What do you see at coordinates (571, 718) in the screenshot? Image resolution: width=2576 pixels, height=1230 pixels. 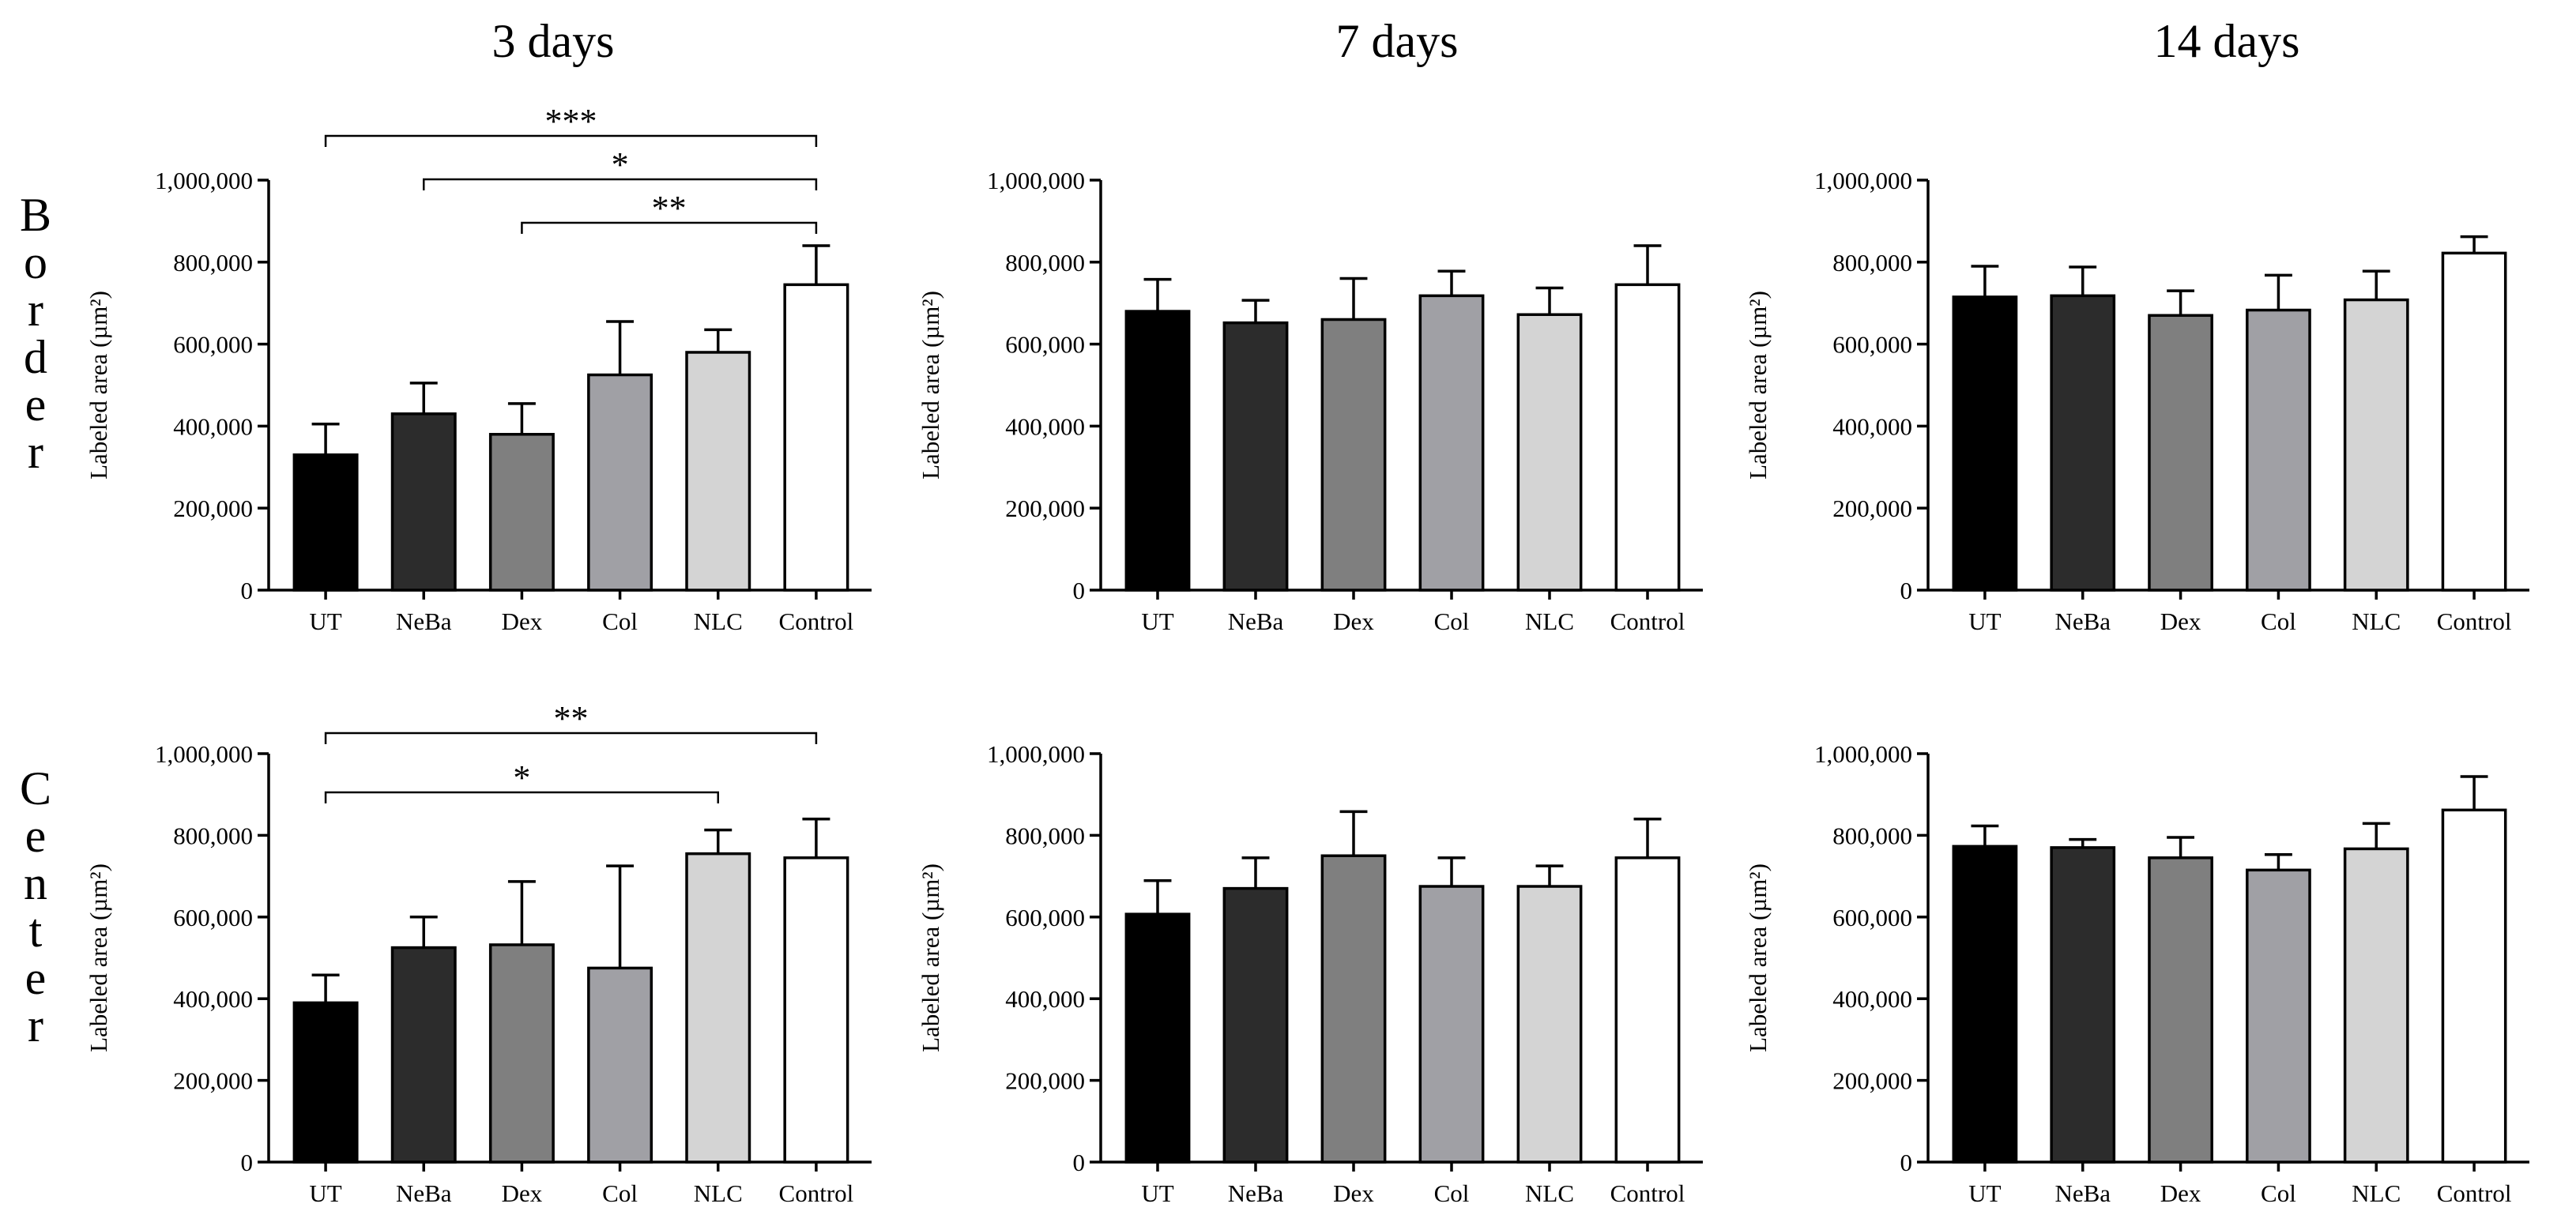 I see `significance-label: **` at bounding box center [571, 718].